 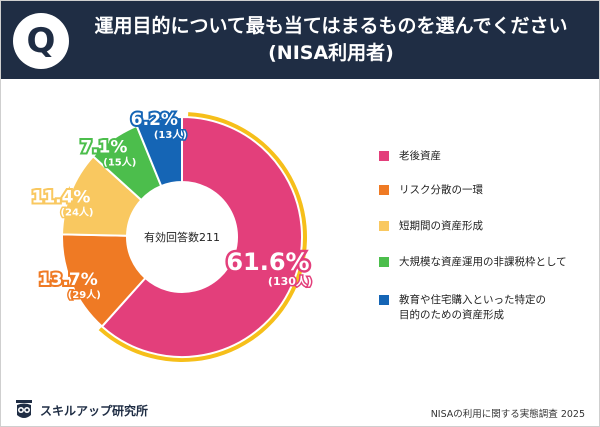 What do you see at coordinates (154, 120) in the screenshot?
I see `slice-percent-label: 6.2%` at bounding box center [154, 120].